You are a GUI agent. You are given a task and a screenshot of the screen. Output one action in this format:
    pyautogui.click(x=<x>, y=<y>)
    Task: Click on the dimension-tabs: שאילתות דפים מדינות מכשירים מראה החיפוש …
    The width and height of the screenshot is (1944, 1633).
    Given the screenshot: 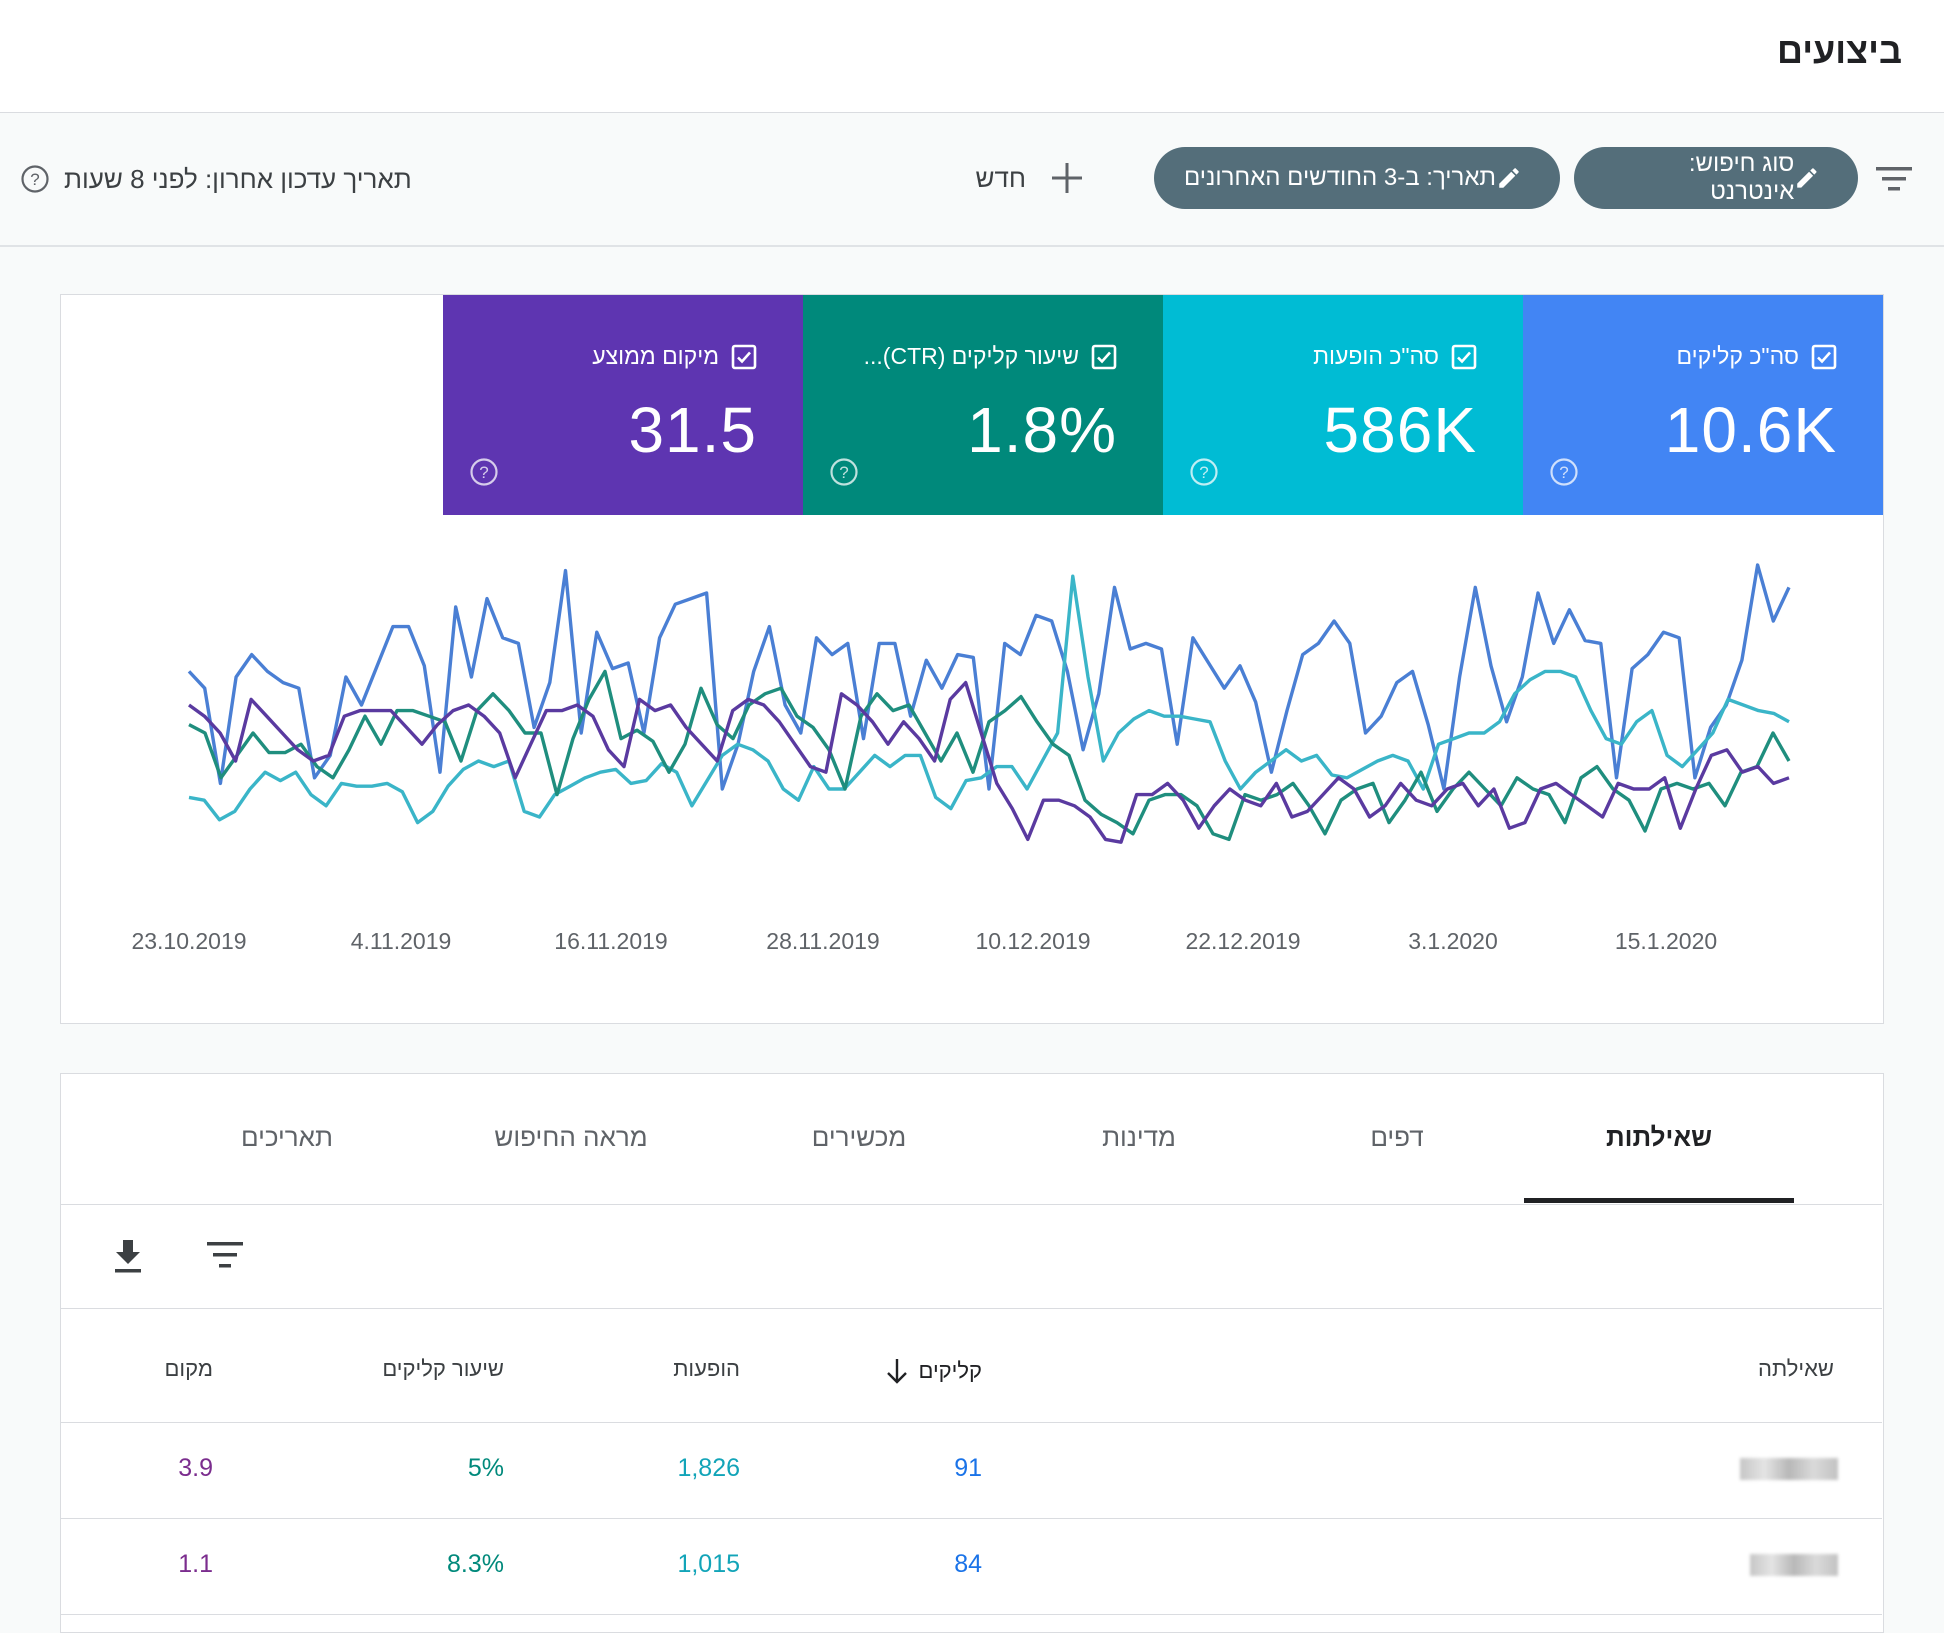 What is the action you would take?
    pyautogui.click(x=971, y=1139)
    